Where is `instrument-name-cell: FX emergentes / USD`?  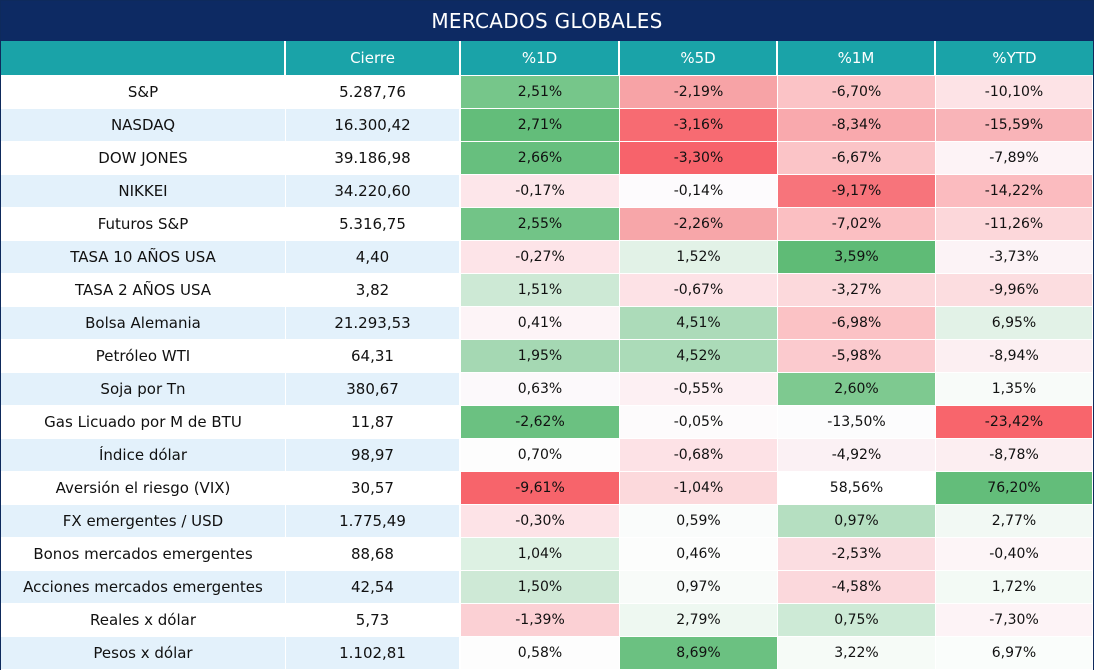
instrument-name-cell: FX emergentes / USD is located at coordinates (143, 521).